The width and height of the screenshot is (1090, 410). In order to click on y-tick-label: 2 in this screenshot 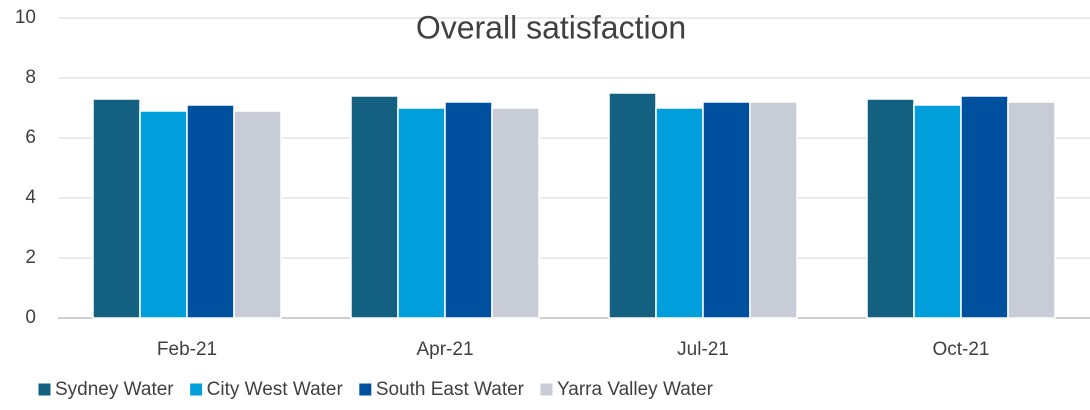, I will do `click(30, 257)`.